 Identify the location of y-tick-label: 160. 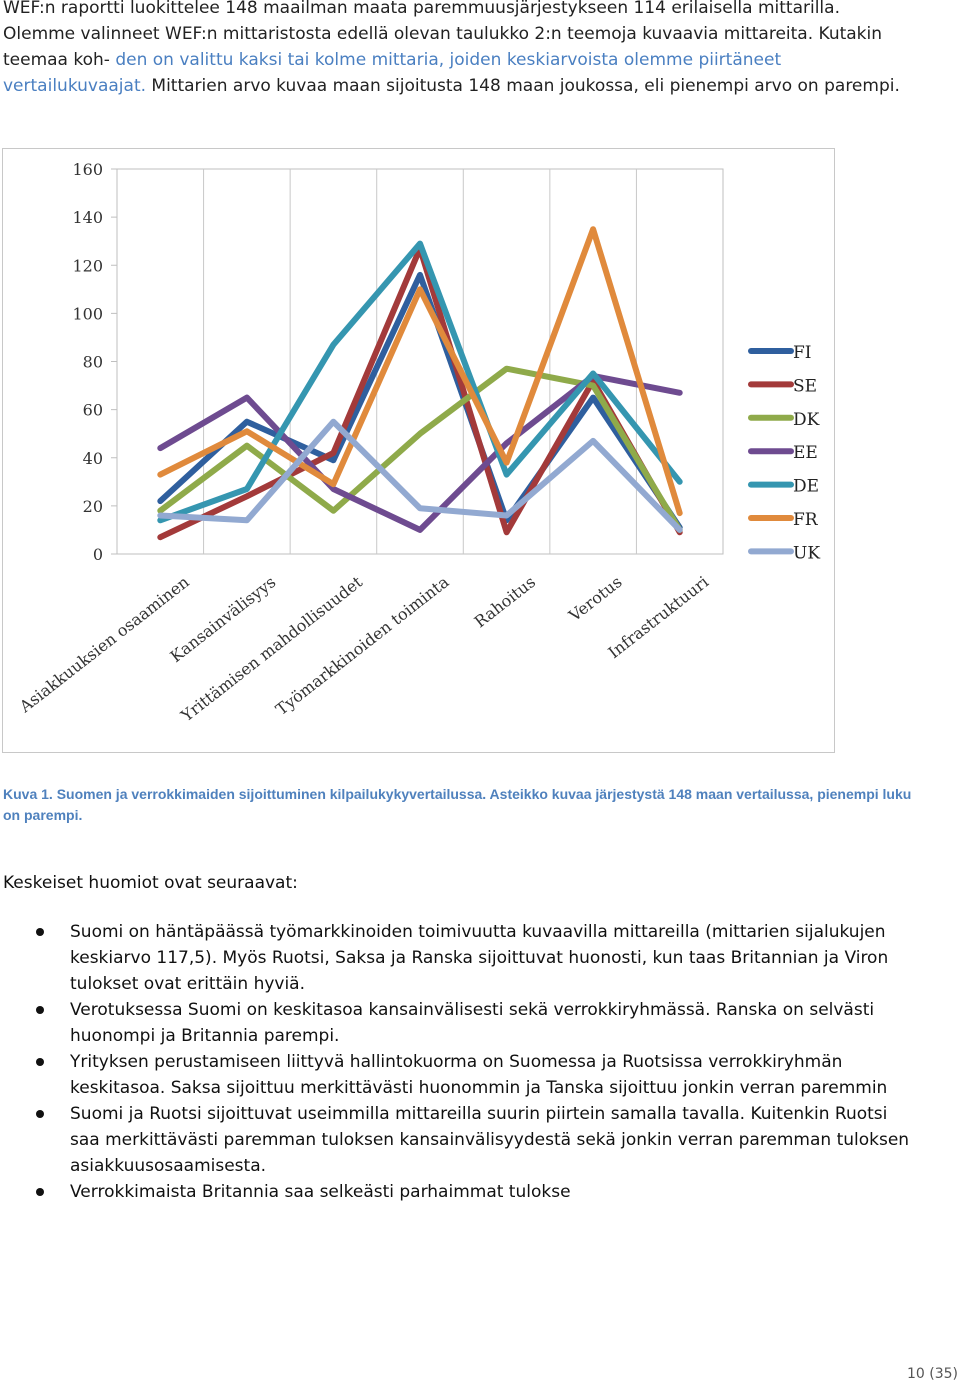
(87, 169).